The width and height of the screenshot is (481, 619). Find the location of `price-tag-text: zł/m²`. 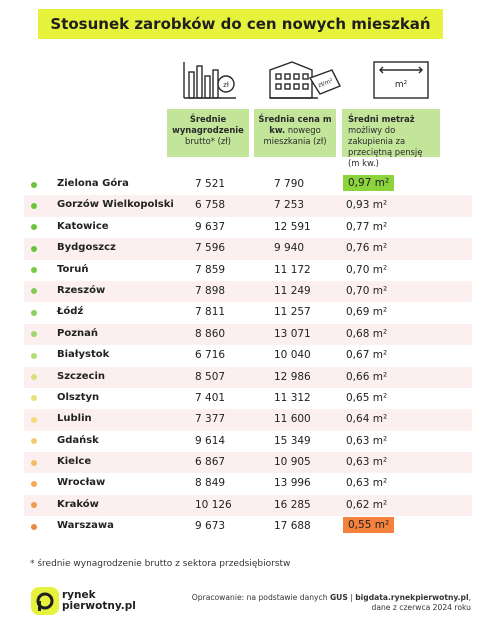

price-tag-text: zł/m² is located at coordinates (325, 83).